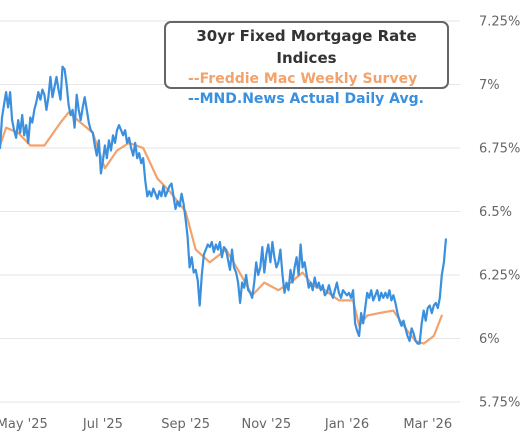 This screenshot has height=433, width=525. Describe the element at coordinates (102, 424) in the screenshot. I see `x-tick-label: Jul '25` at that location.